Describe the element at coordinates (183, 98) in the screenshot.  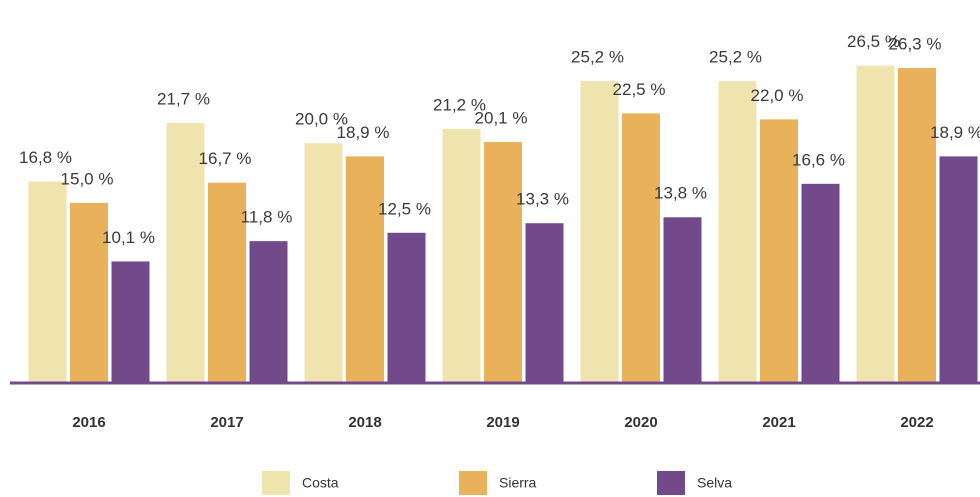
I see `value-label: 21,7 %` at that location.